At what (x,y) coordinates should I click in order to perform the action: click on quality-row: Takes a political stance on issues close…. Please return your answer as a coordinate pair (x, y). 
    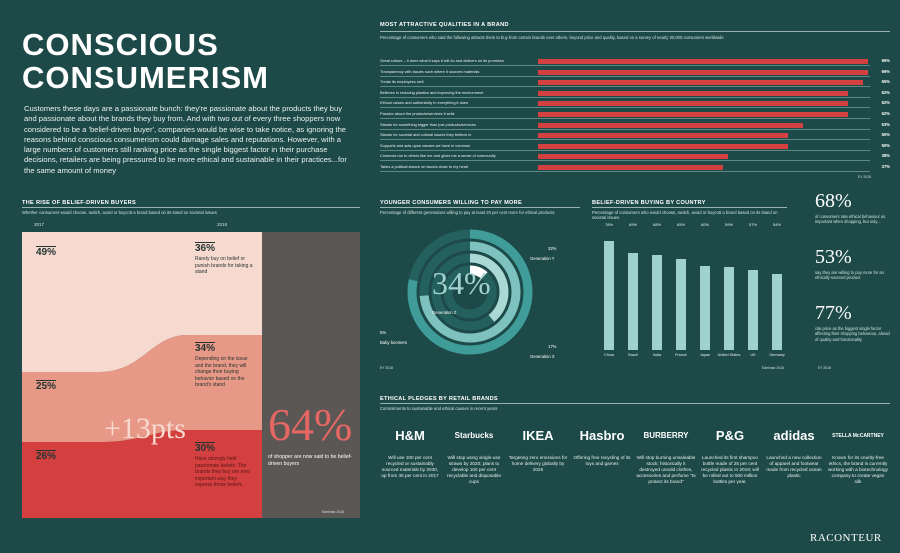
    Looking at the image, I should click on (635, 167).